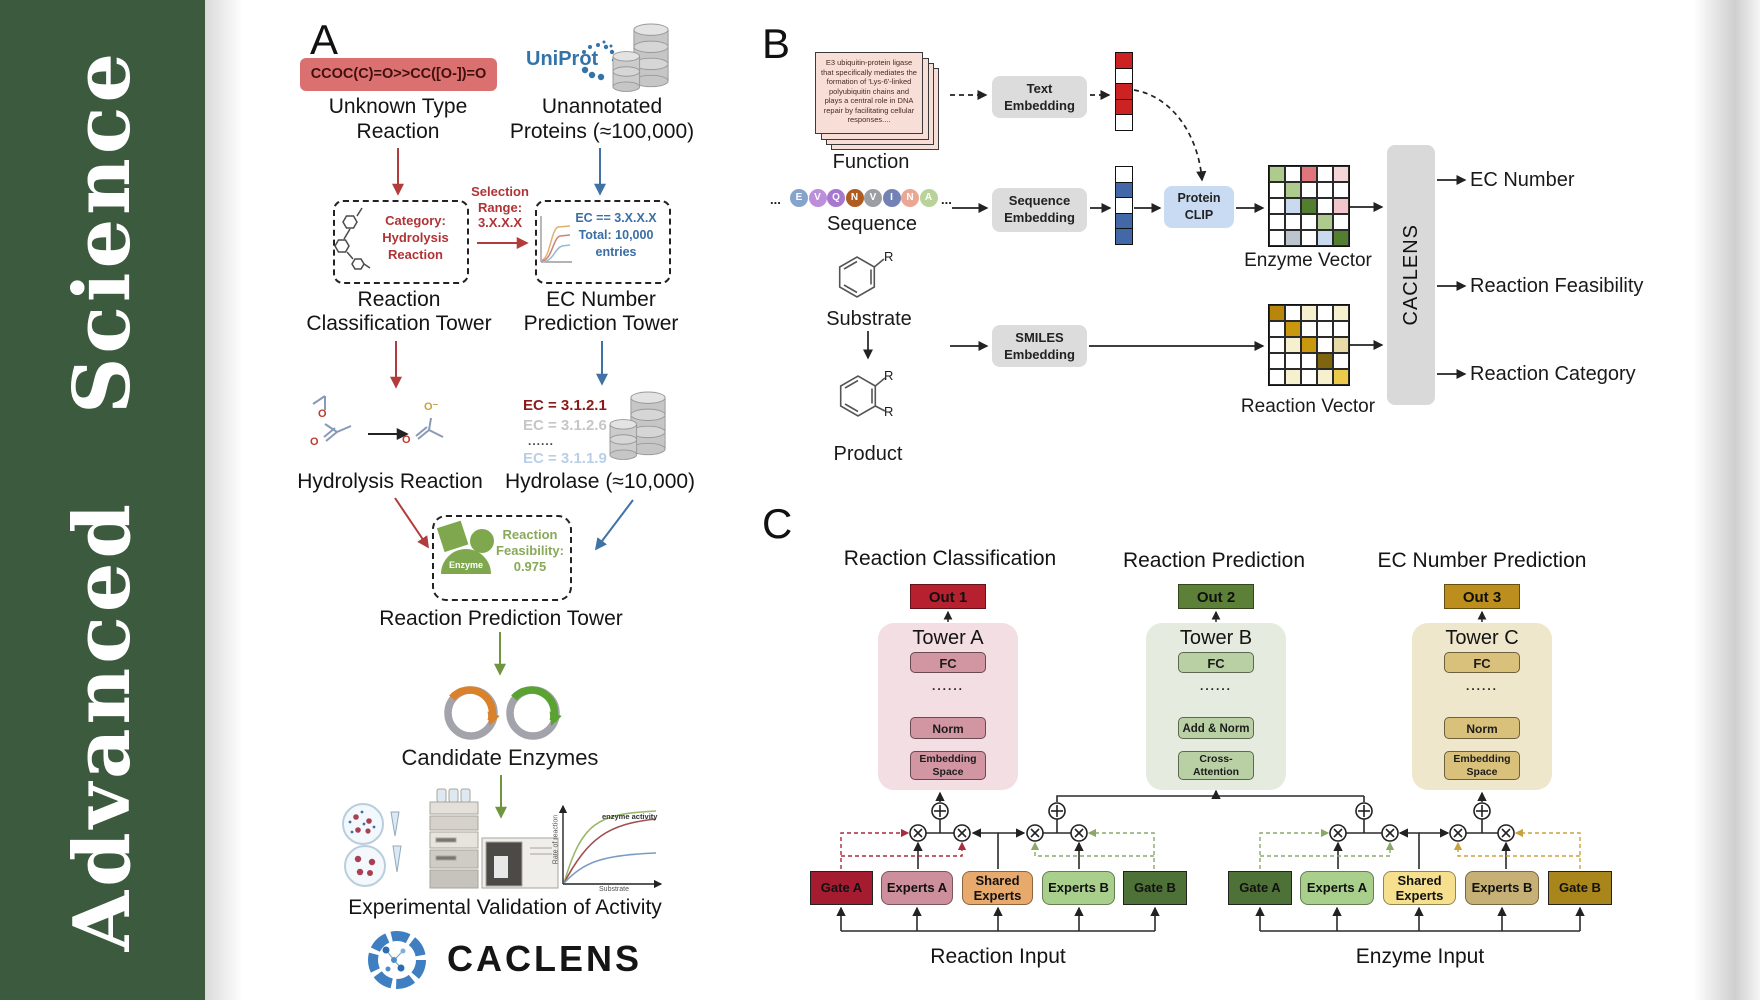 This screenshot has height=1000, width=1760. I want to click on hplc-instrument-icon, so click(494, 838).